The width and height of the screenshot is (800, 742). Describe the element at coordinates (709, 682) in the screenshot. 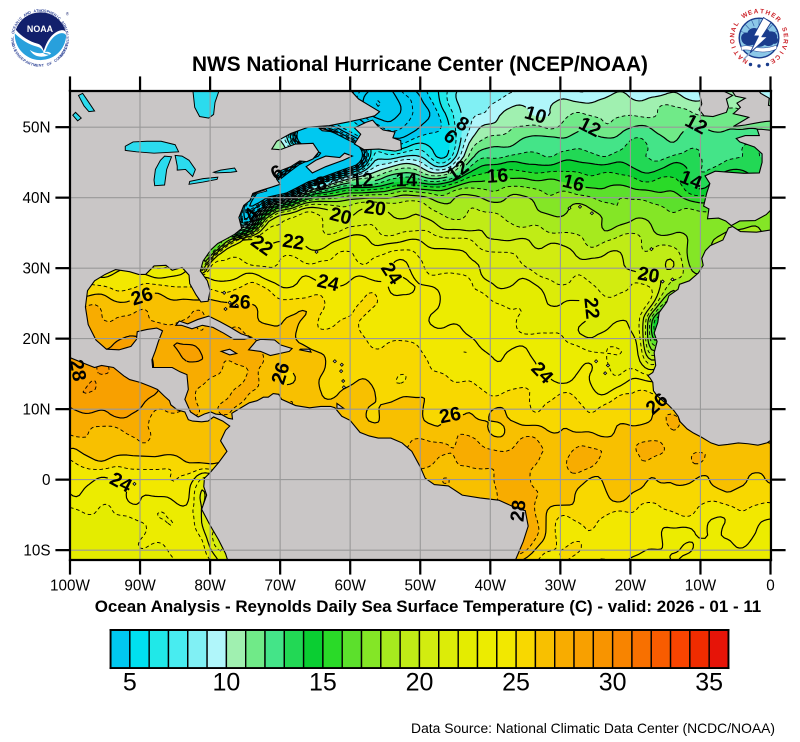

I see `svg-text: 35` at that location.